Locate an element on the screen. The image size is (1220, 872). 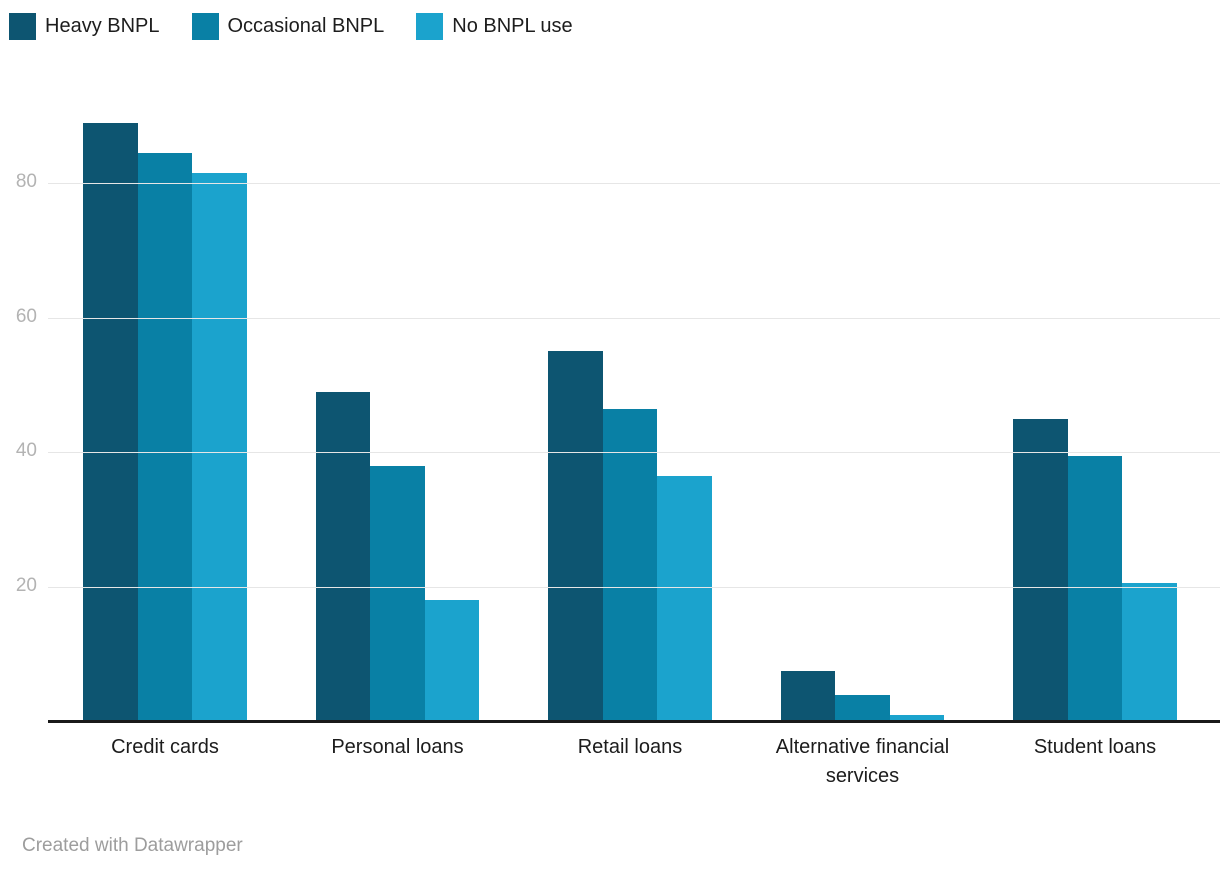
legend-label: Occasional BNPL is located at coordinates (306, 26).